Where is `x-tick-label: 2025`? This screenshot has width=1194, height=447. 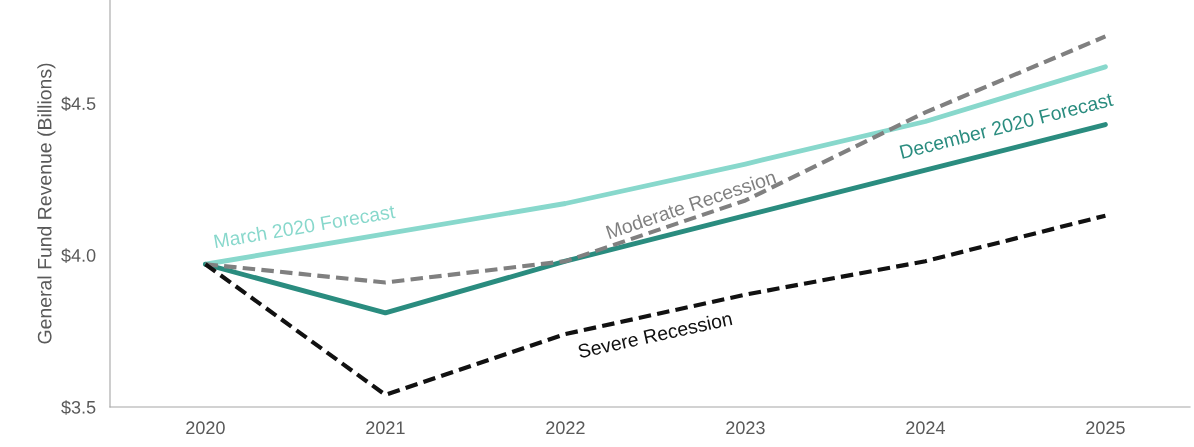 x-tick-label: 2025 is located at coordinates (1105, 428).